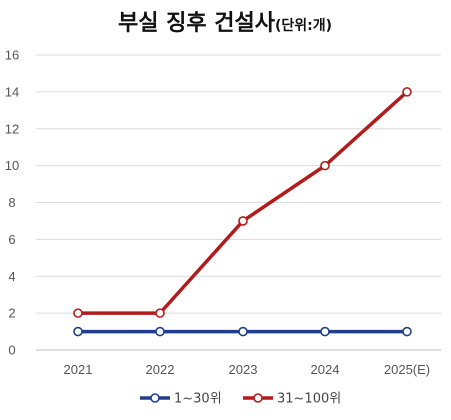  I want to click on legend-label: 1~30위, so click(198, 399).